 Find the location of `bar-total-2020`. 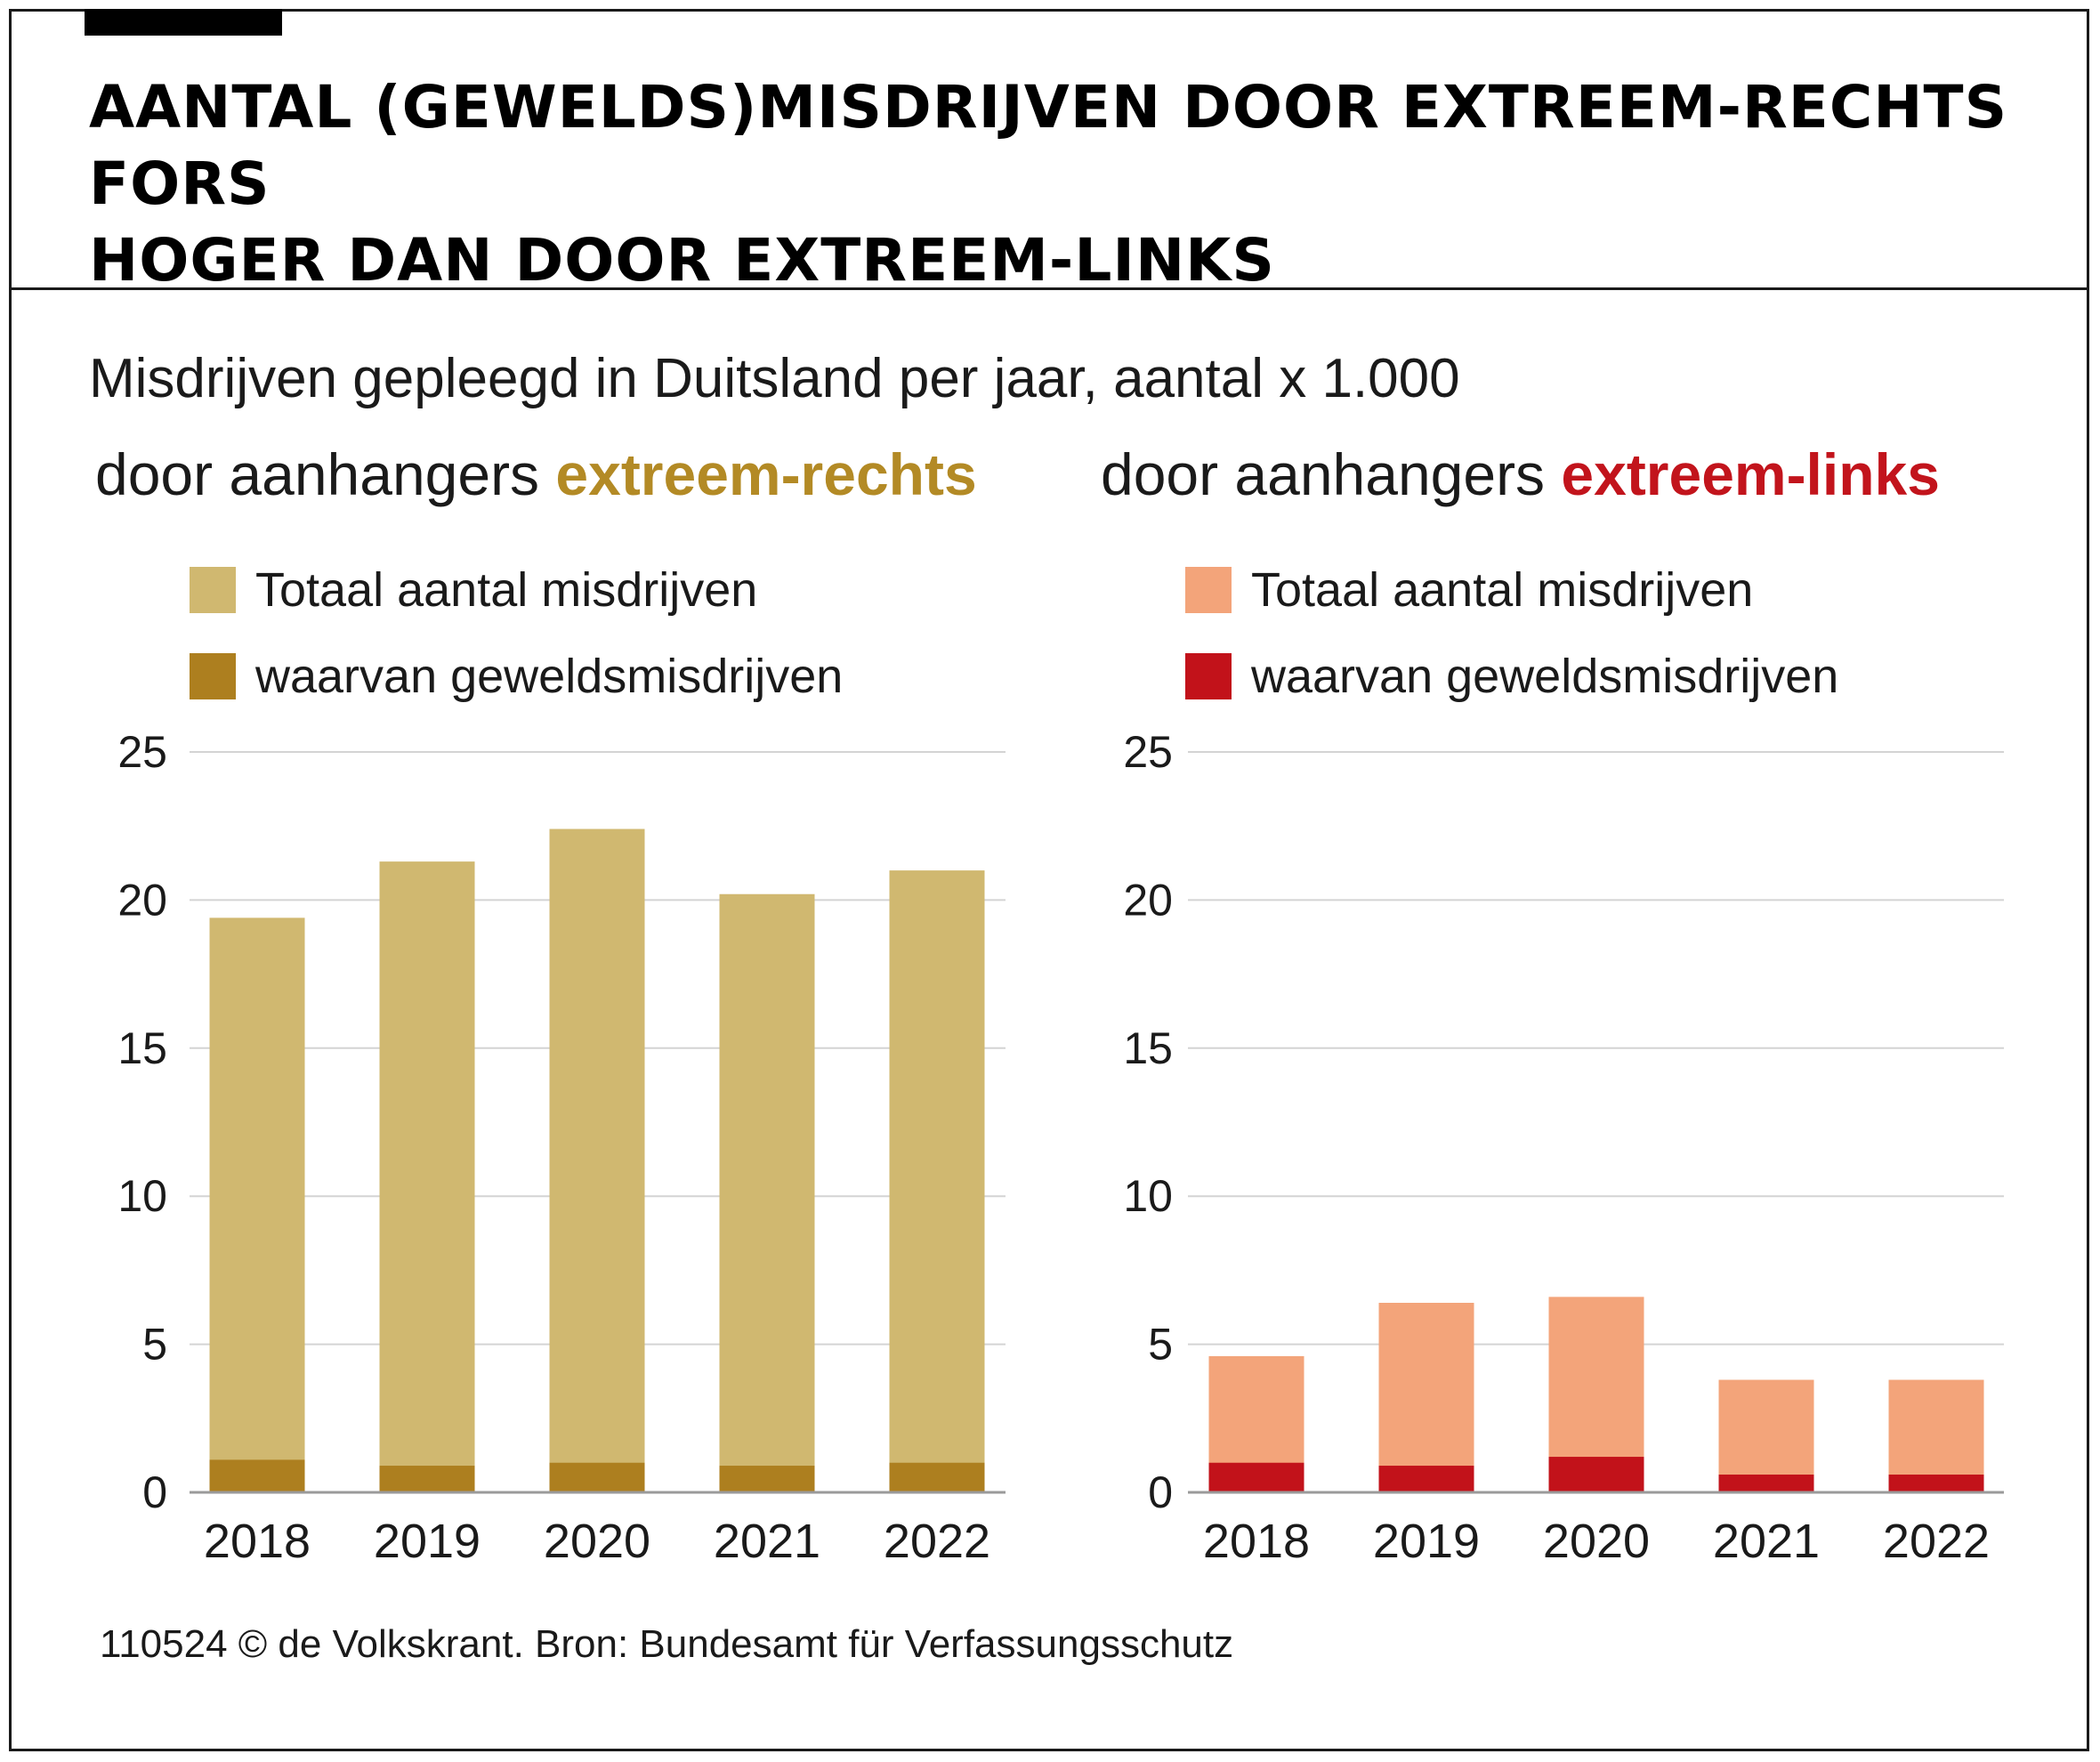

bar-total-2020 is located at coordinates (597, 1160).